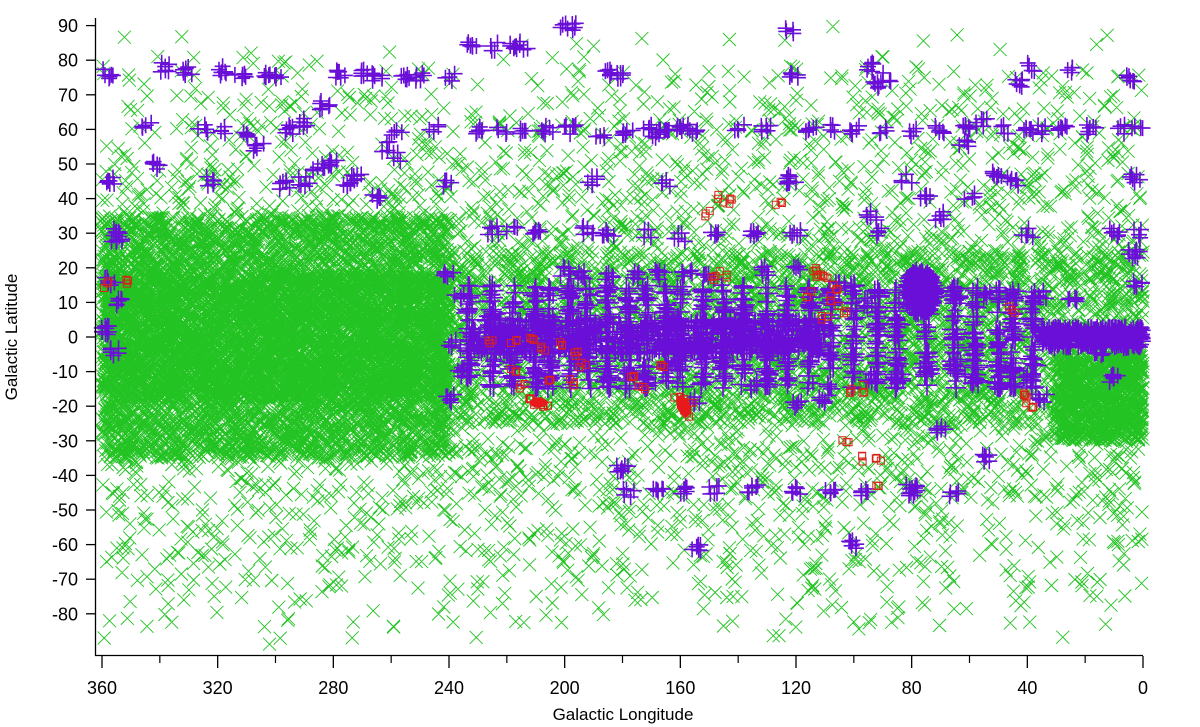 The width and height of the screenshot is (1200, 727). What do you see at coordinates (449, 688) in the screenshot?
I see `x-tick-label: 240` at bounding box center [449, 688].